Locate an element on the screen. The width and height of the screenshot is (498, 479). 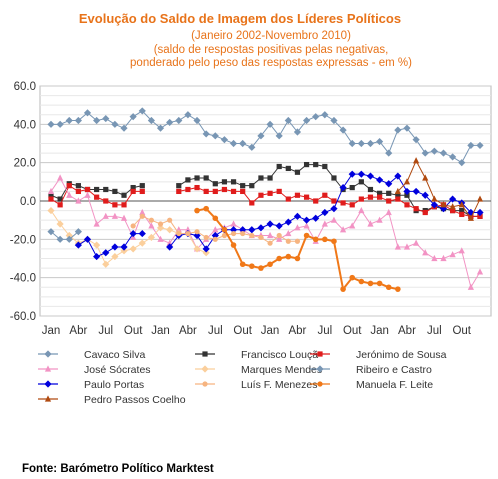
legend-item: Luís F. Menezes is located at coordinates (256, 385).